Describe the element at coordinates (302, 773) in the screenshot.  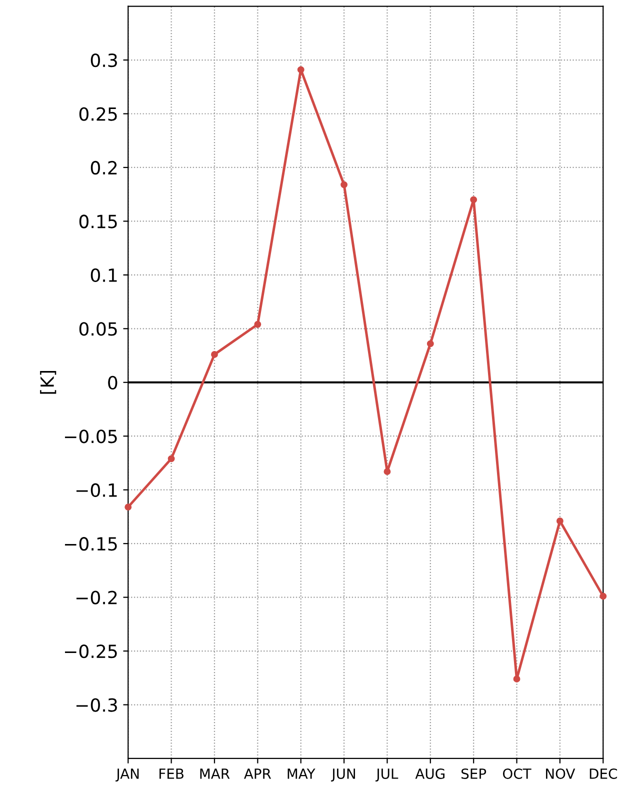
I see `x-tick-label: MAY` at that location.